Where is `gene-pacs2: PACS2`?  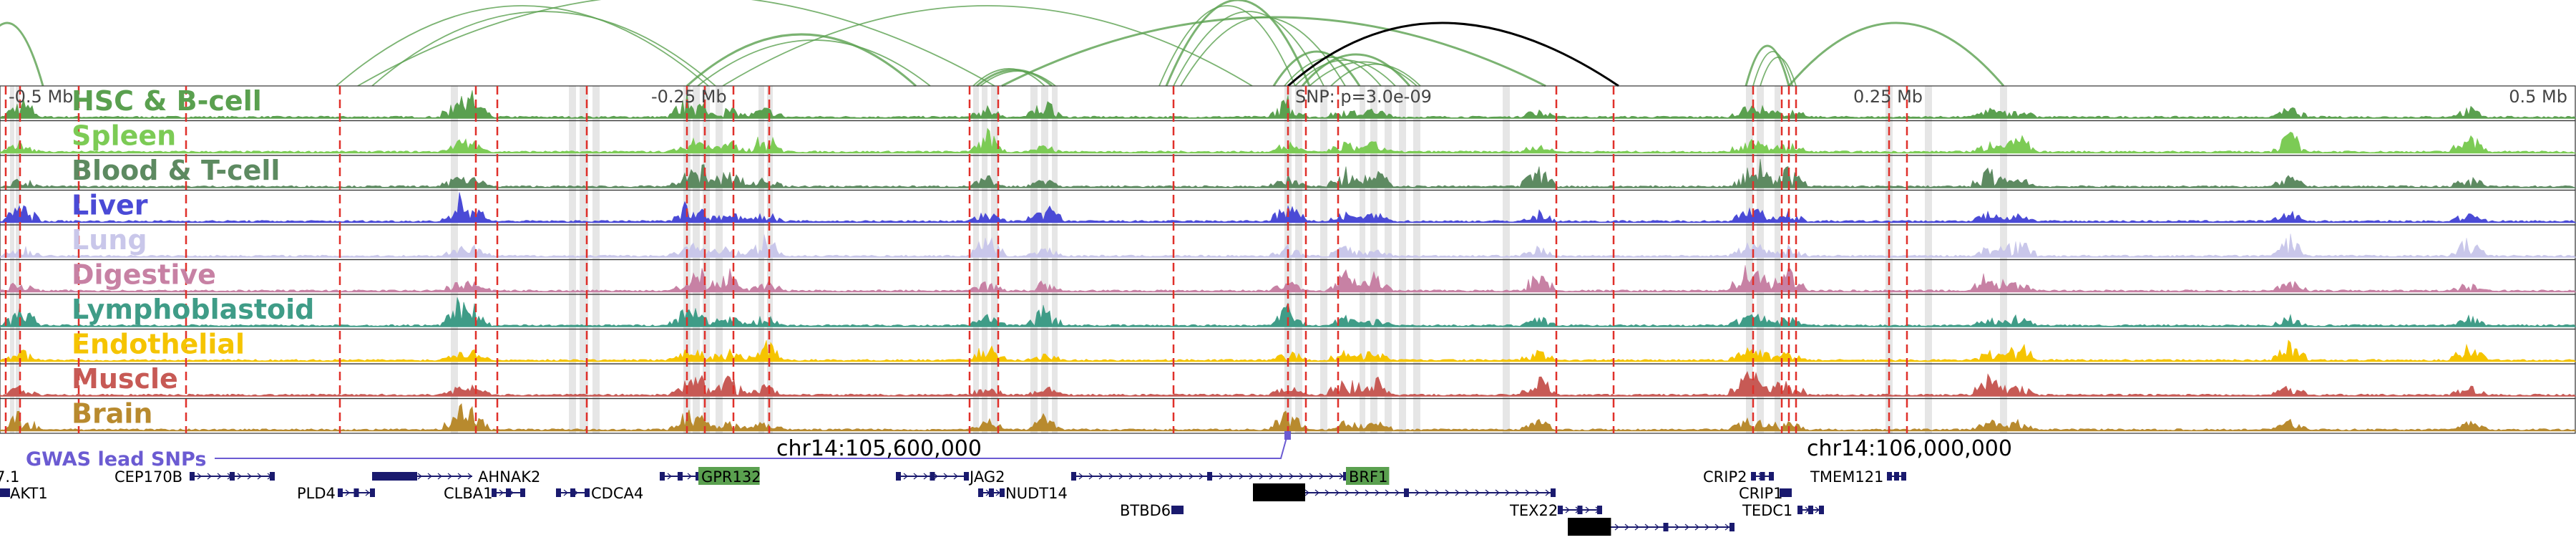 gene-pacs2: PACS2 is located at coordinates (1404, 492).